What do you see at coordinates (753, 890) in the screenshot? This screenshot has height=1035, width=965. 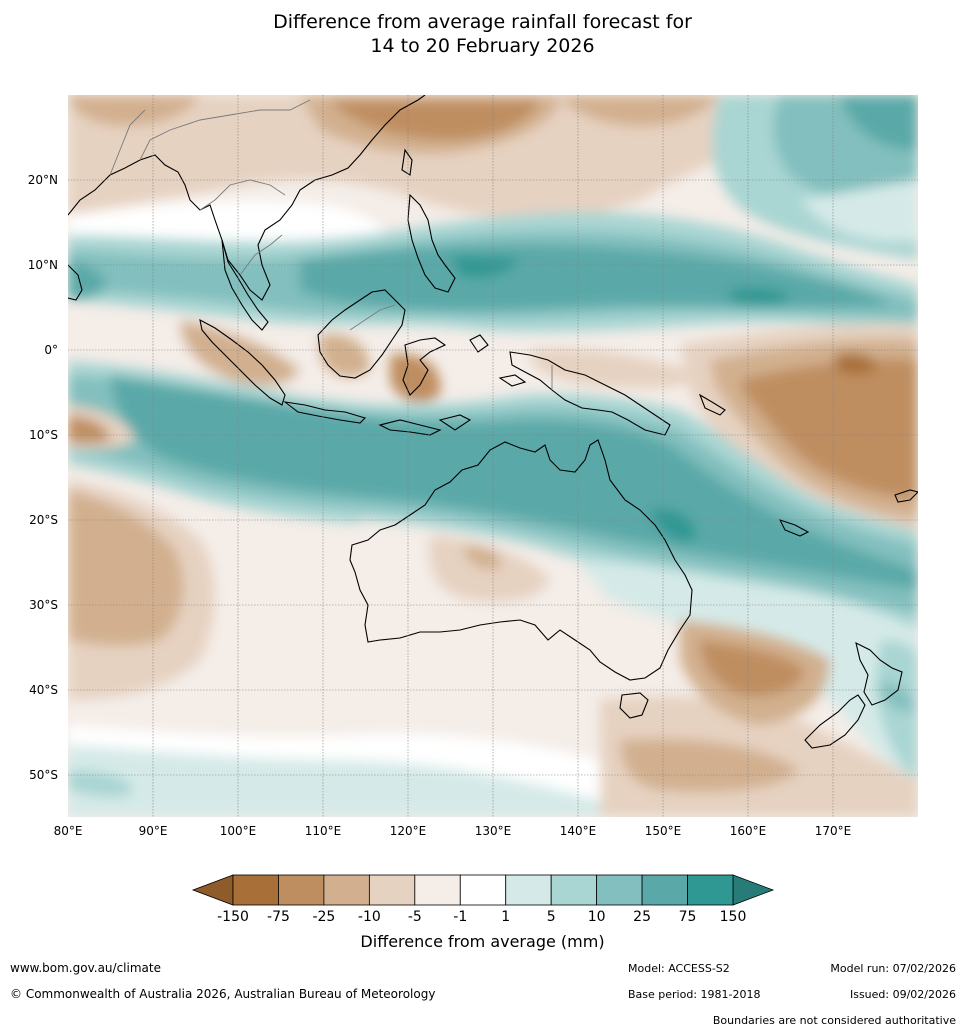 I see `colorbar-extend-high` at bounding box center [753, 890].